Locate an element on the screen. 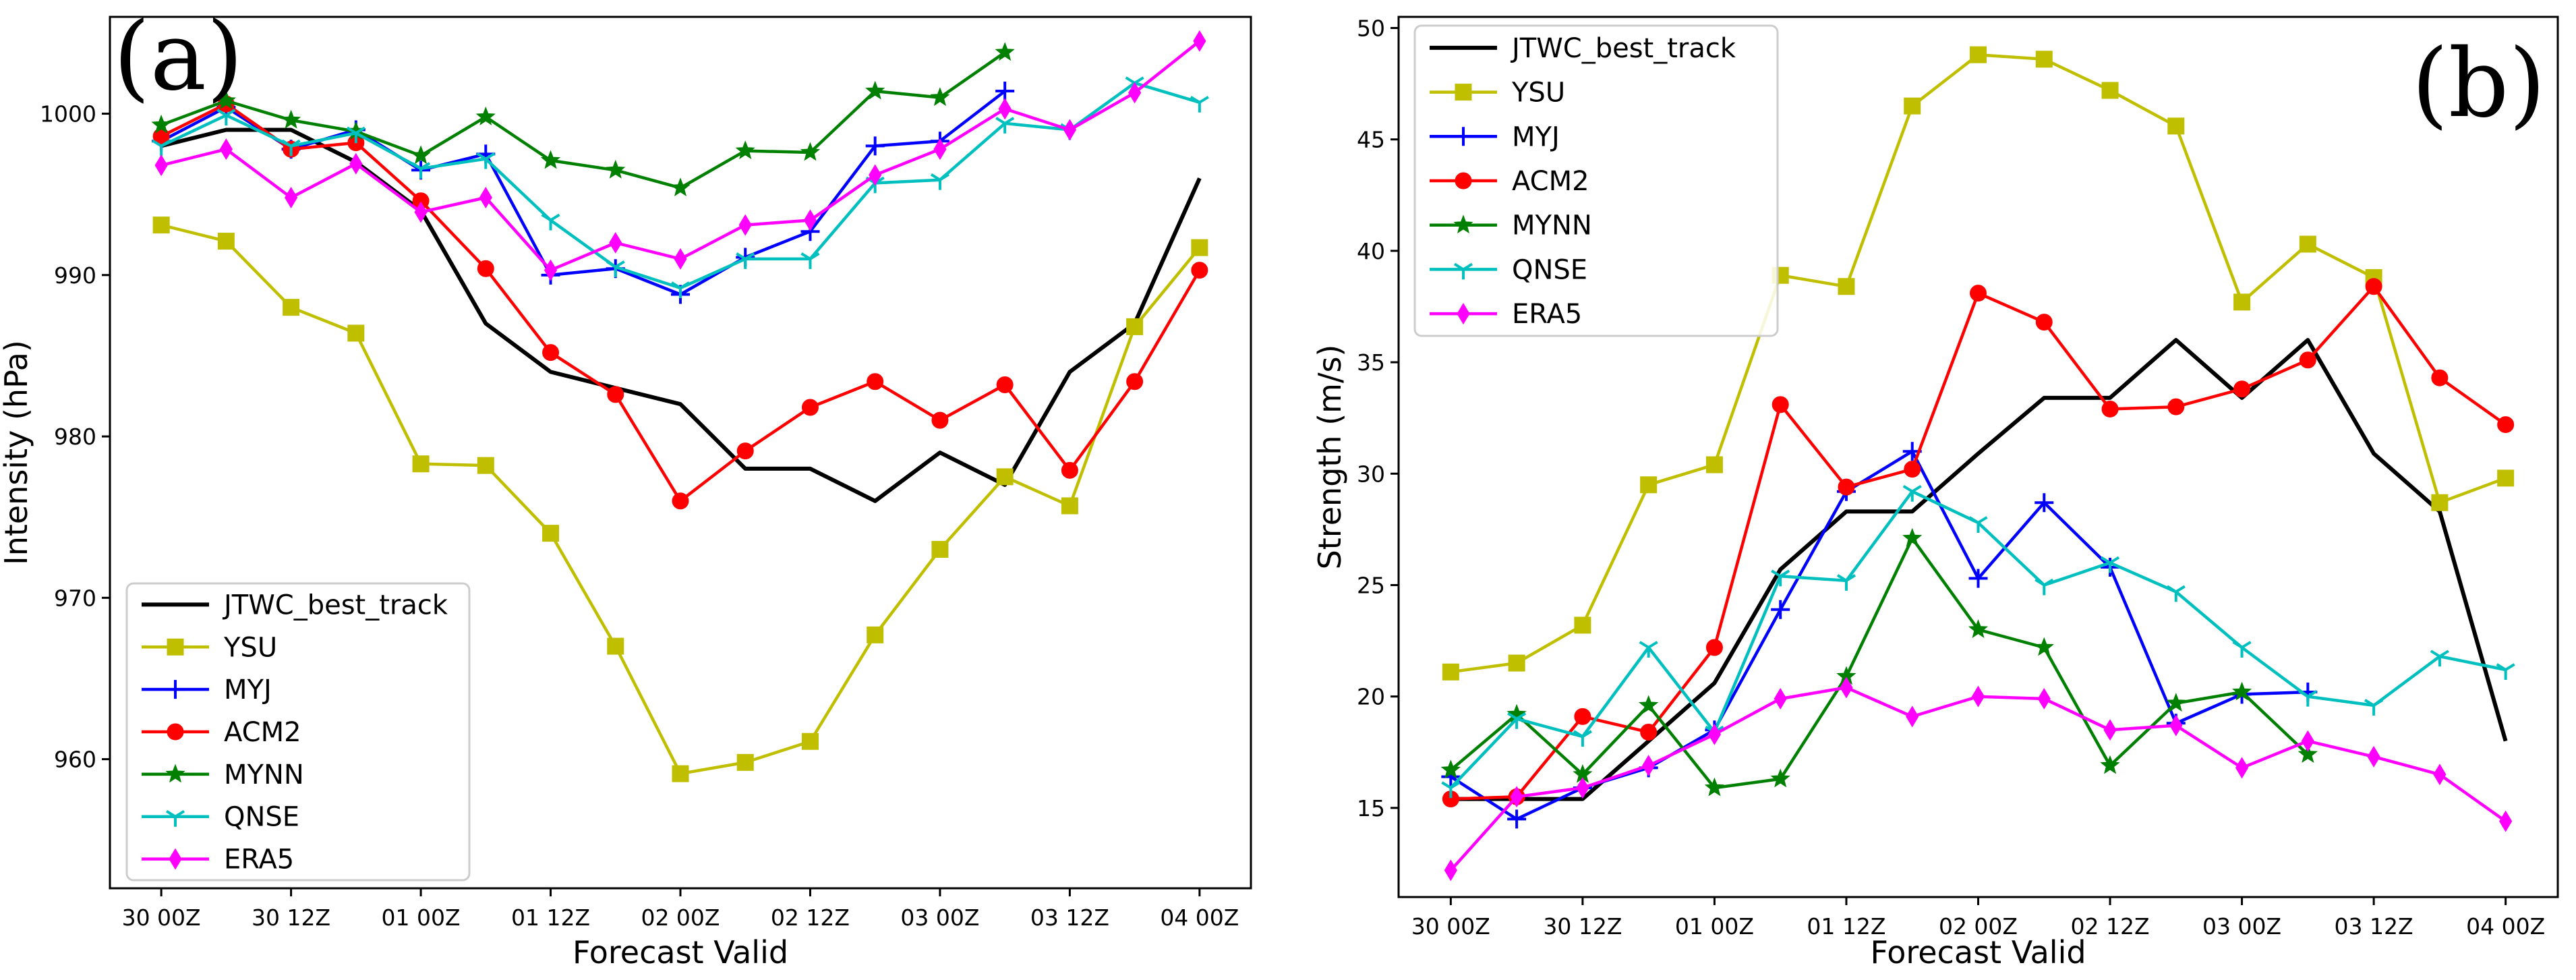 This screenshot has width=2576, height=980. y-tick-label: 50 is located at coordinates (1371, 29).